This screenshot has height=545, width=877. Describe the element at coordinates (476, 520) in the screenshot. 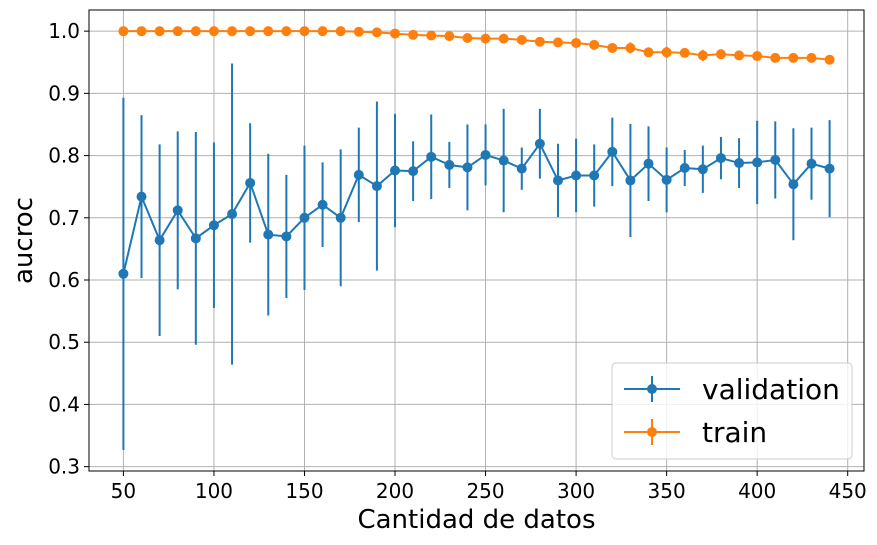

I see `x-axis-label: Cantidad de datos` at that location.